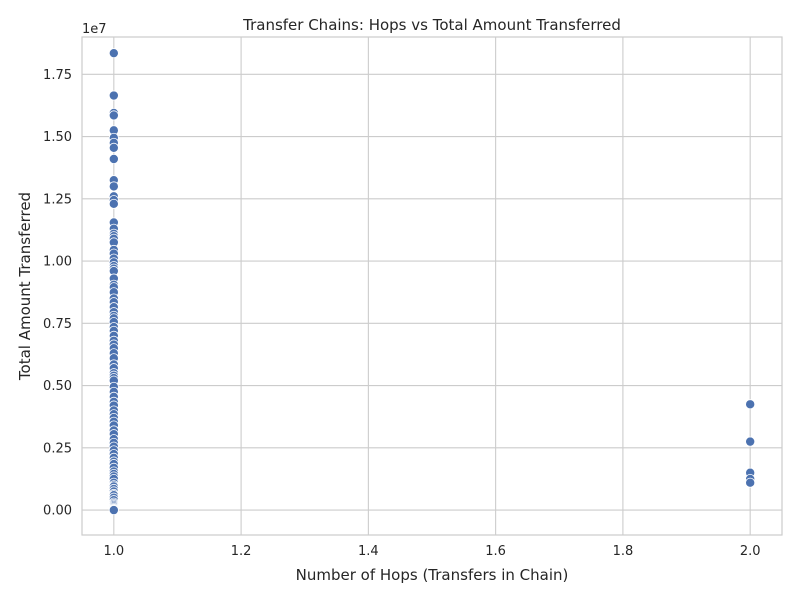  I want to click on y-axis-title: Total Amount Transferred, so click(25, 286).